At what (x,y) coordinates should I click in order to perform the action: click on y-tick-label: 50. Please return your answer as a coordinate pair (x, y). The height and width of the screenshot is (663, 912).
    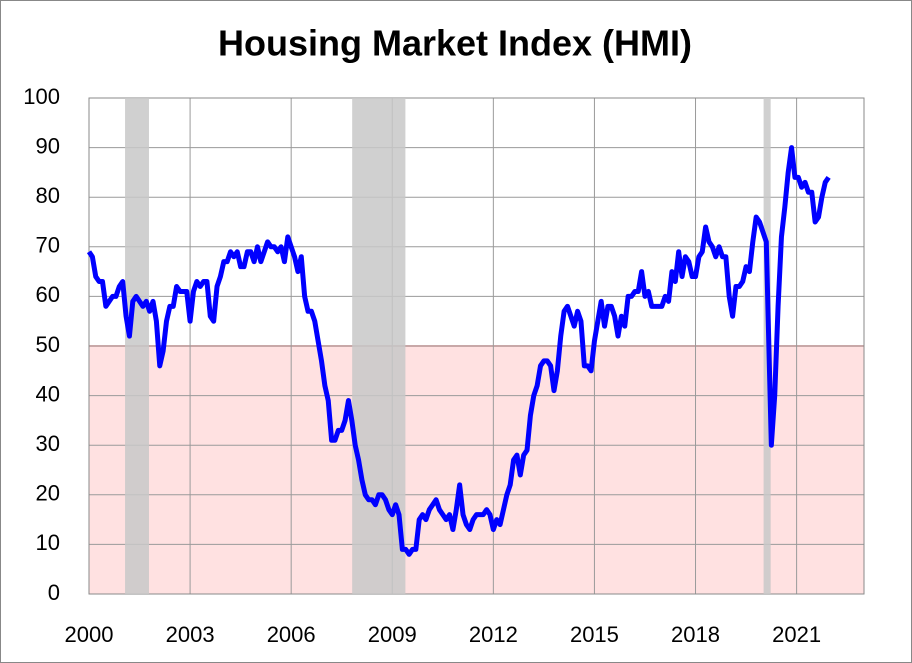
    Looking at the image, I should click on (48, 344).